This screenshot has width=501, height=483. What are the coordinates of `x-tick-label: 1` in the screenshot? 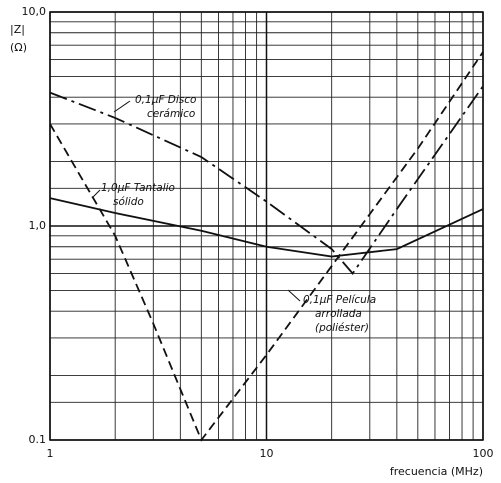 It's located at (50, 453).